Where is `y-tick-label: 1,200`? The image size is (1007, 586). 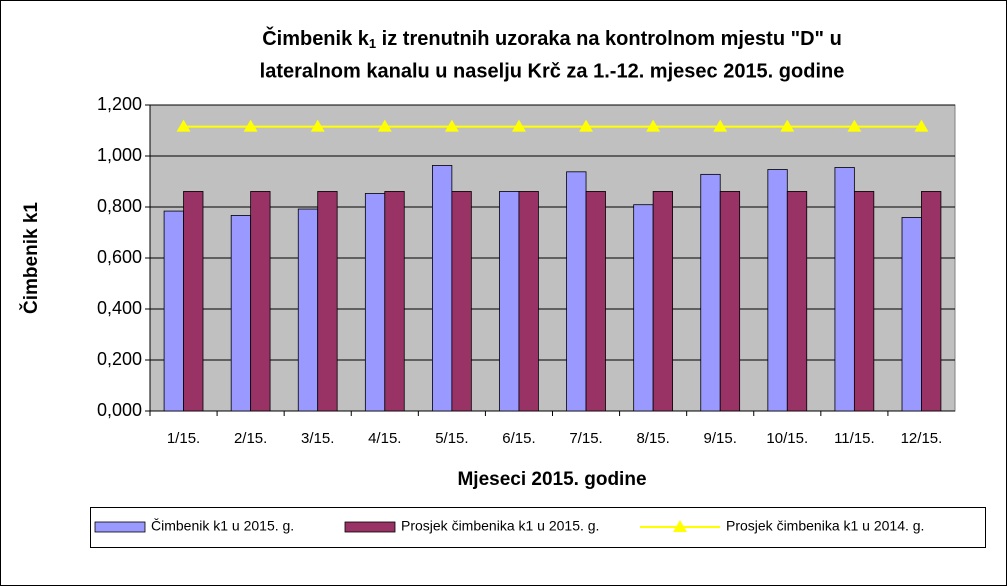 y-tick-label: 1,200 is located at coordinates (119, 104).